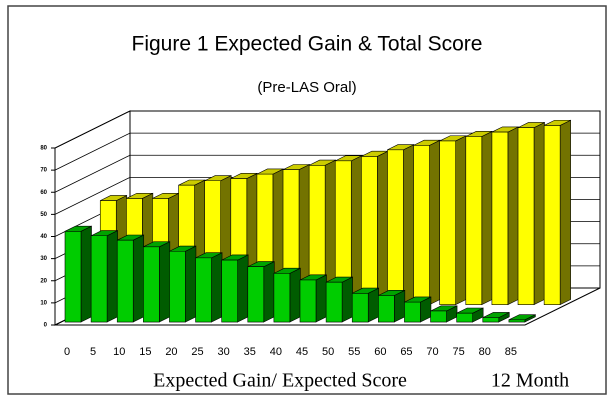  Describe the element at coordinates (46, 326) in the screenshot. I see `y-tick-label: 0` at that location.